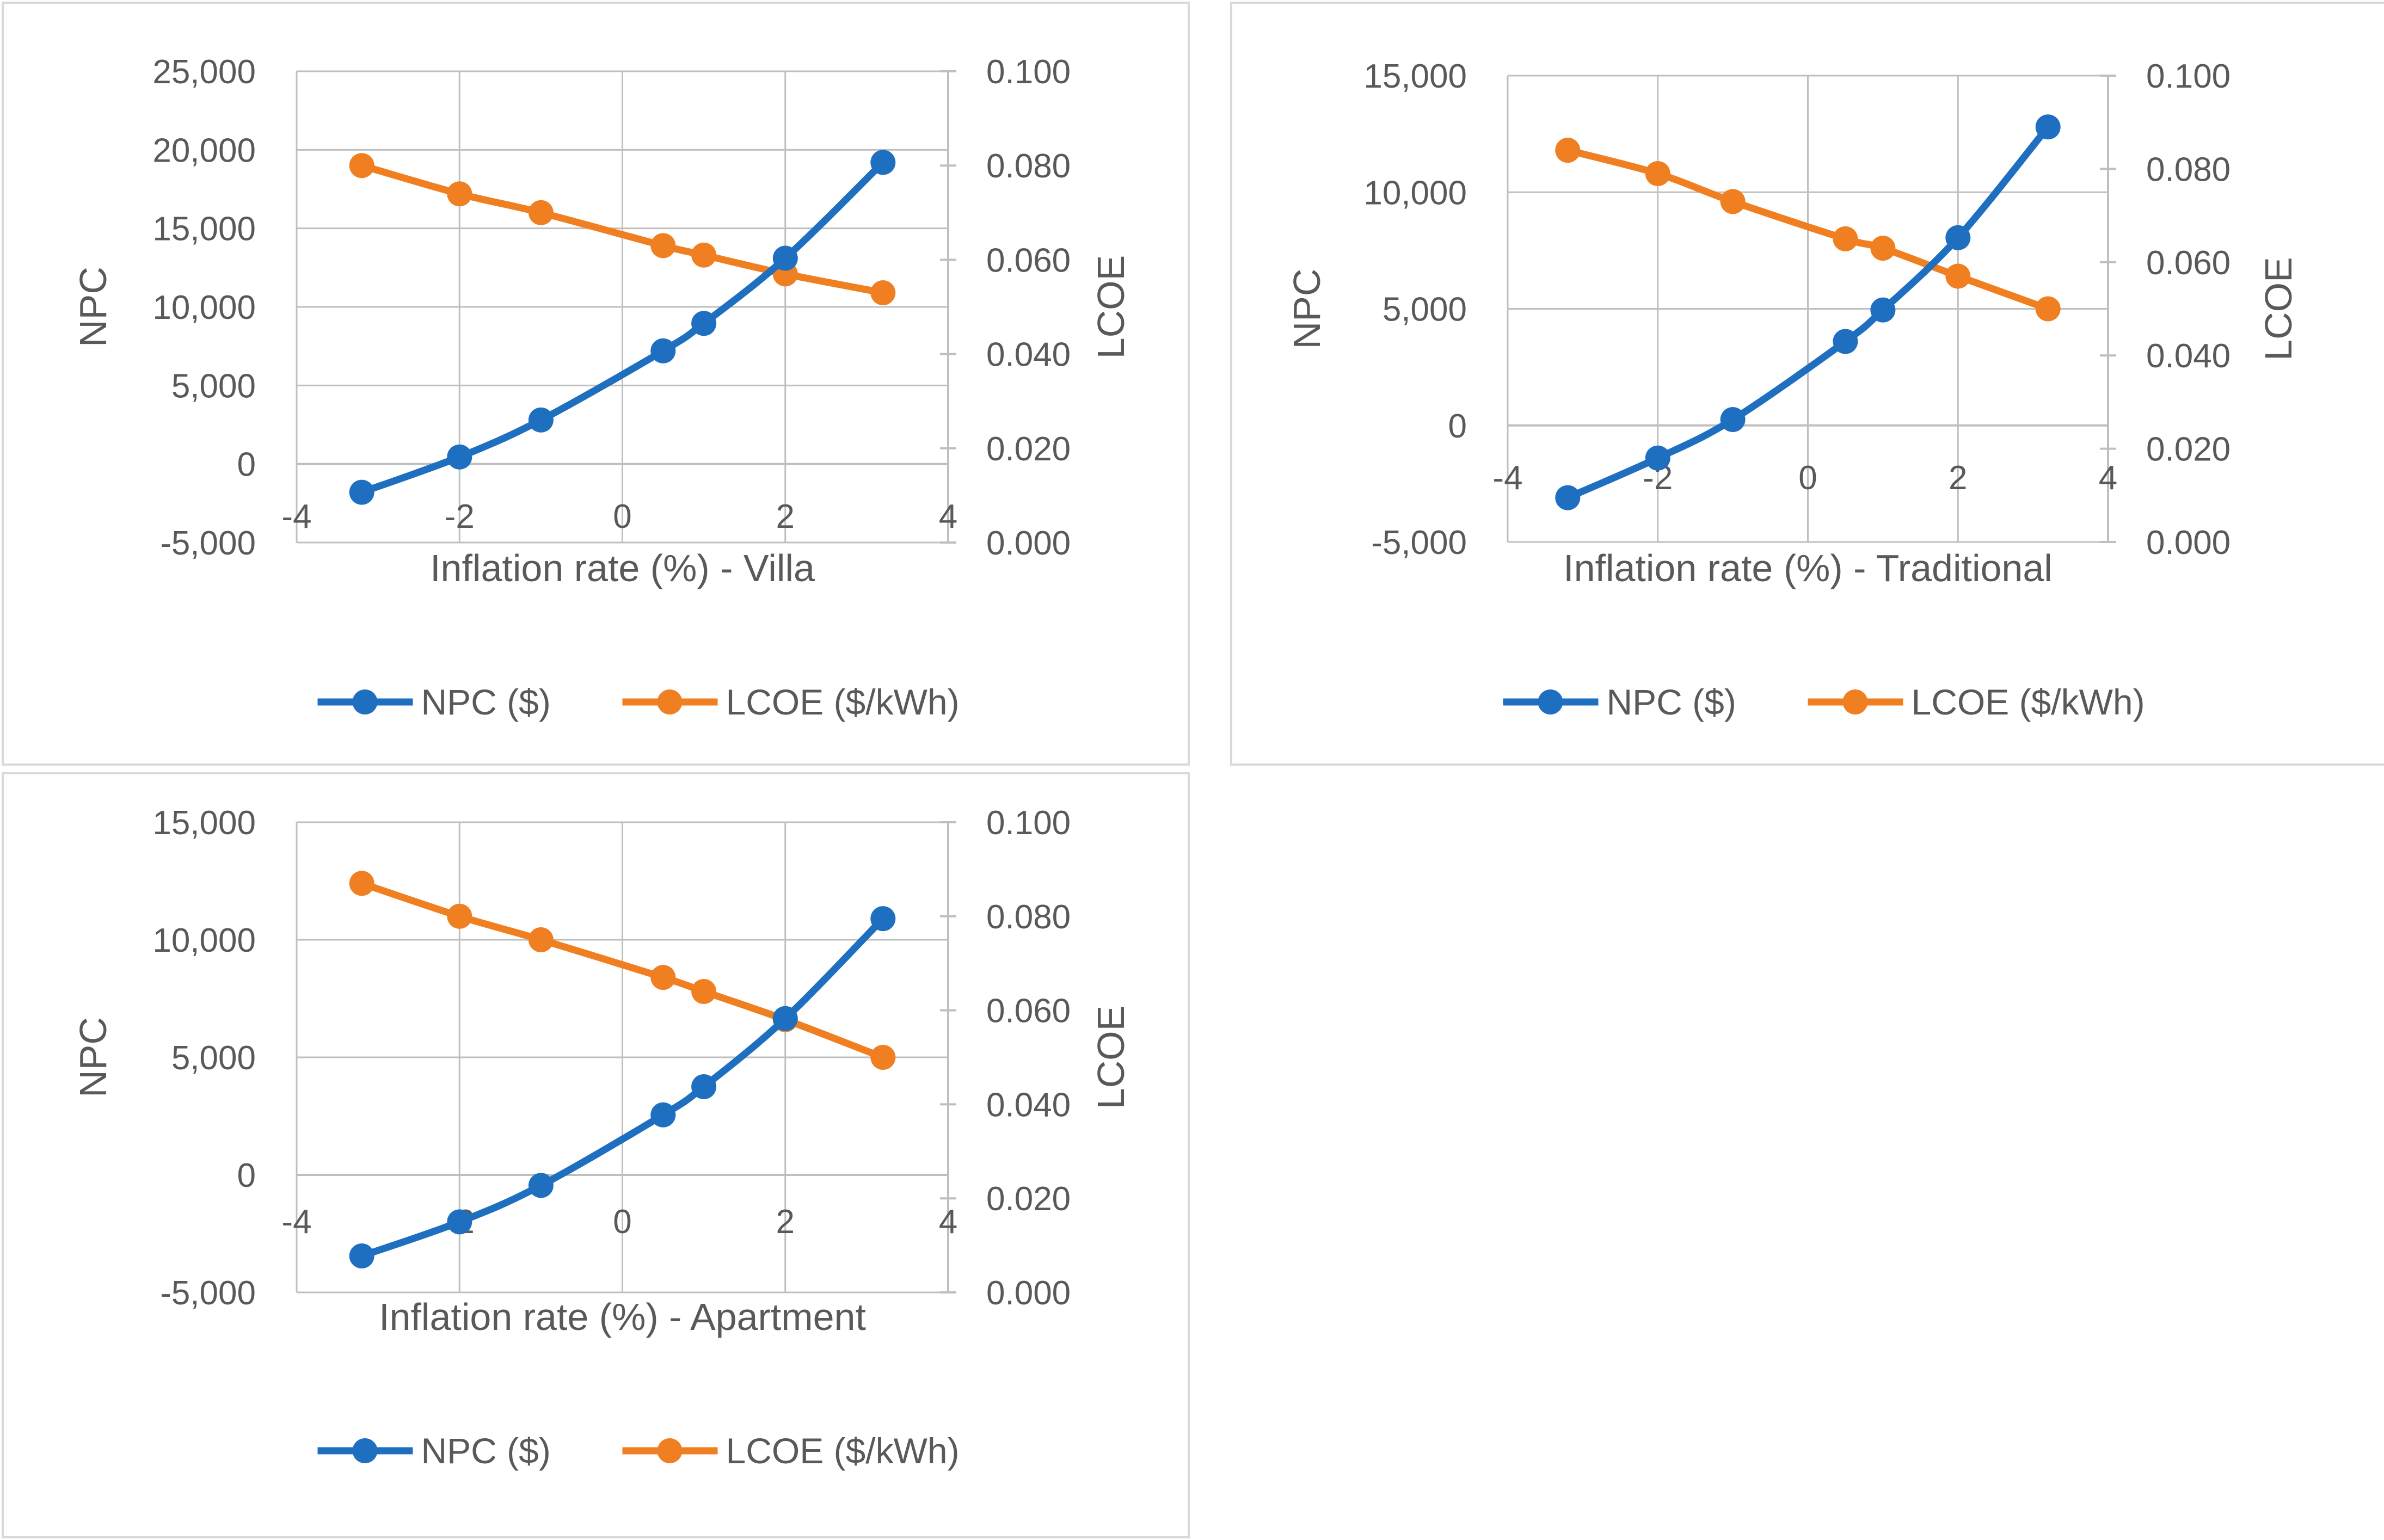 The image size is (2384, 1540). Describe the element at coordinates (1808, 568) in the screenshot. I see `x-axis-title: Inflation rate (%) - Traditional` at that location.